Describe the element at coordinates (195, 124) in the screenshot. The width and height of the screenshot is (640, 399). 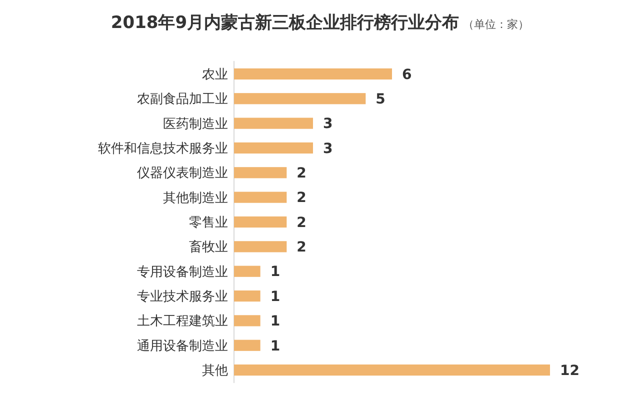
I see `y-tick-label: 医药制造业` at that location.